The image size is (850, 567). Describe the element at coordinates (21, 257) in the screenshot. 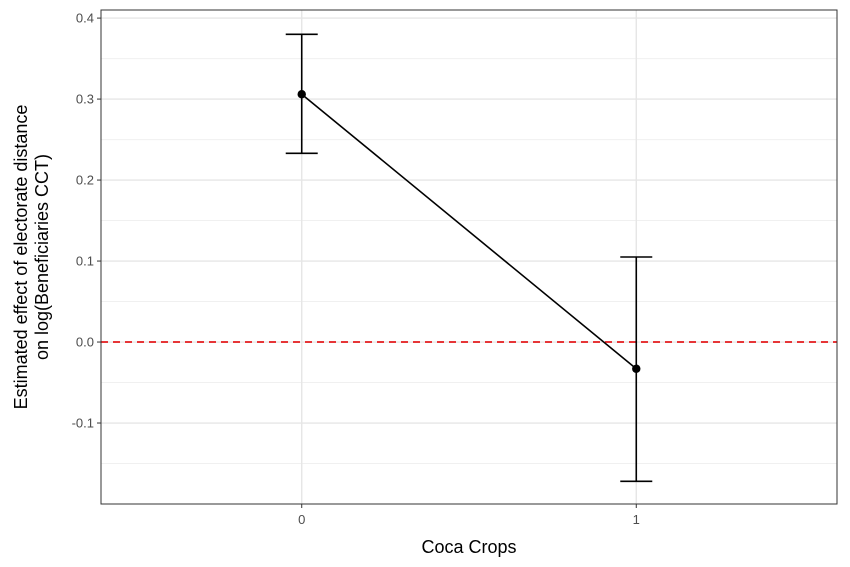

I see `y-axis-title-line-1: Estimated effect of electorate distance` at that location.